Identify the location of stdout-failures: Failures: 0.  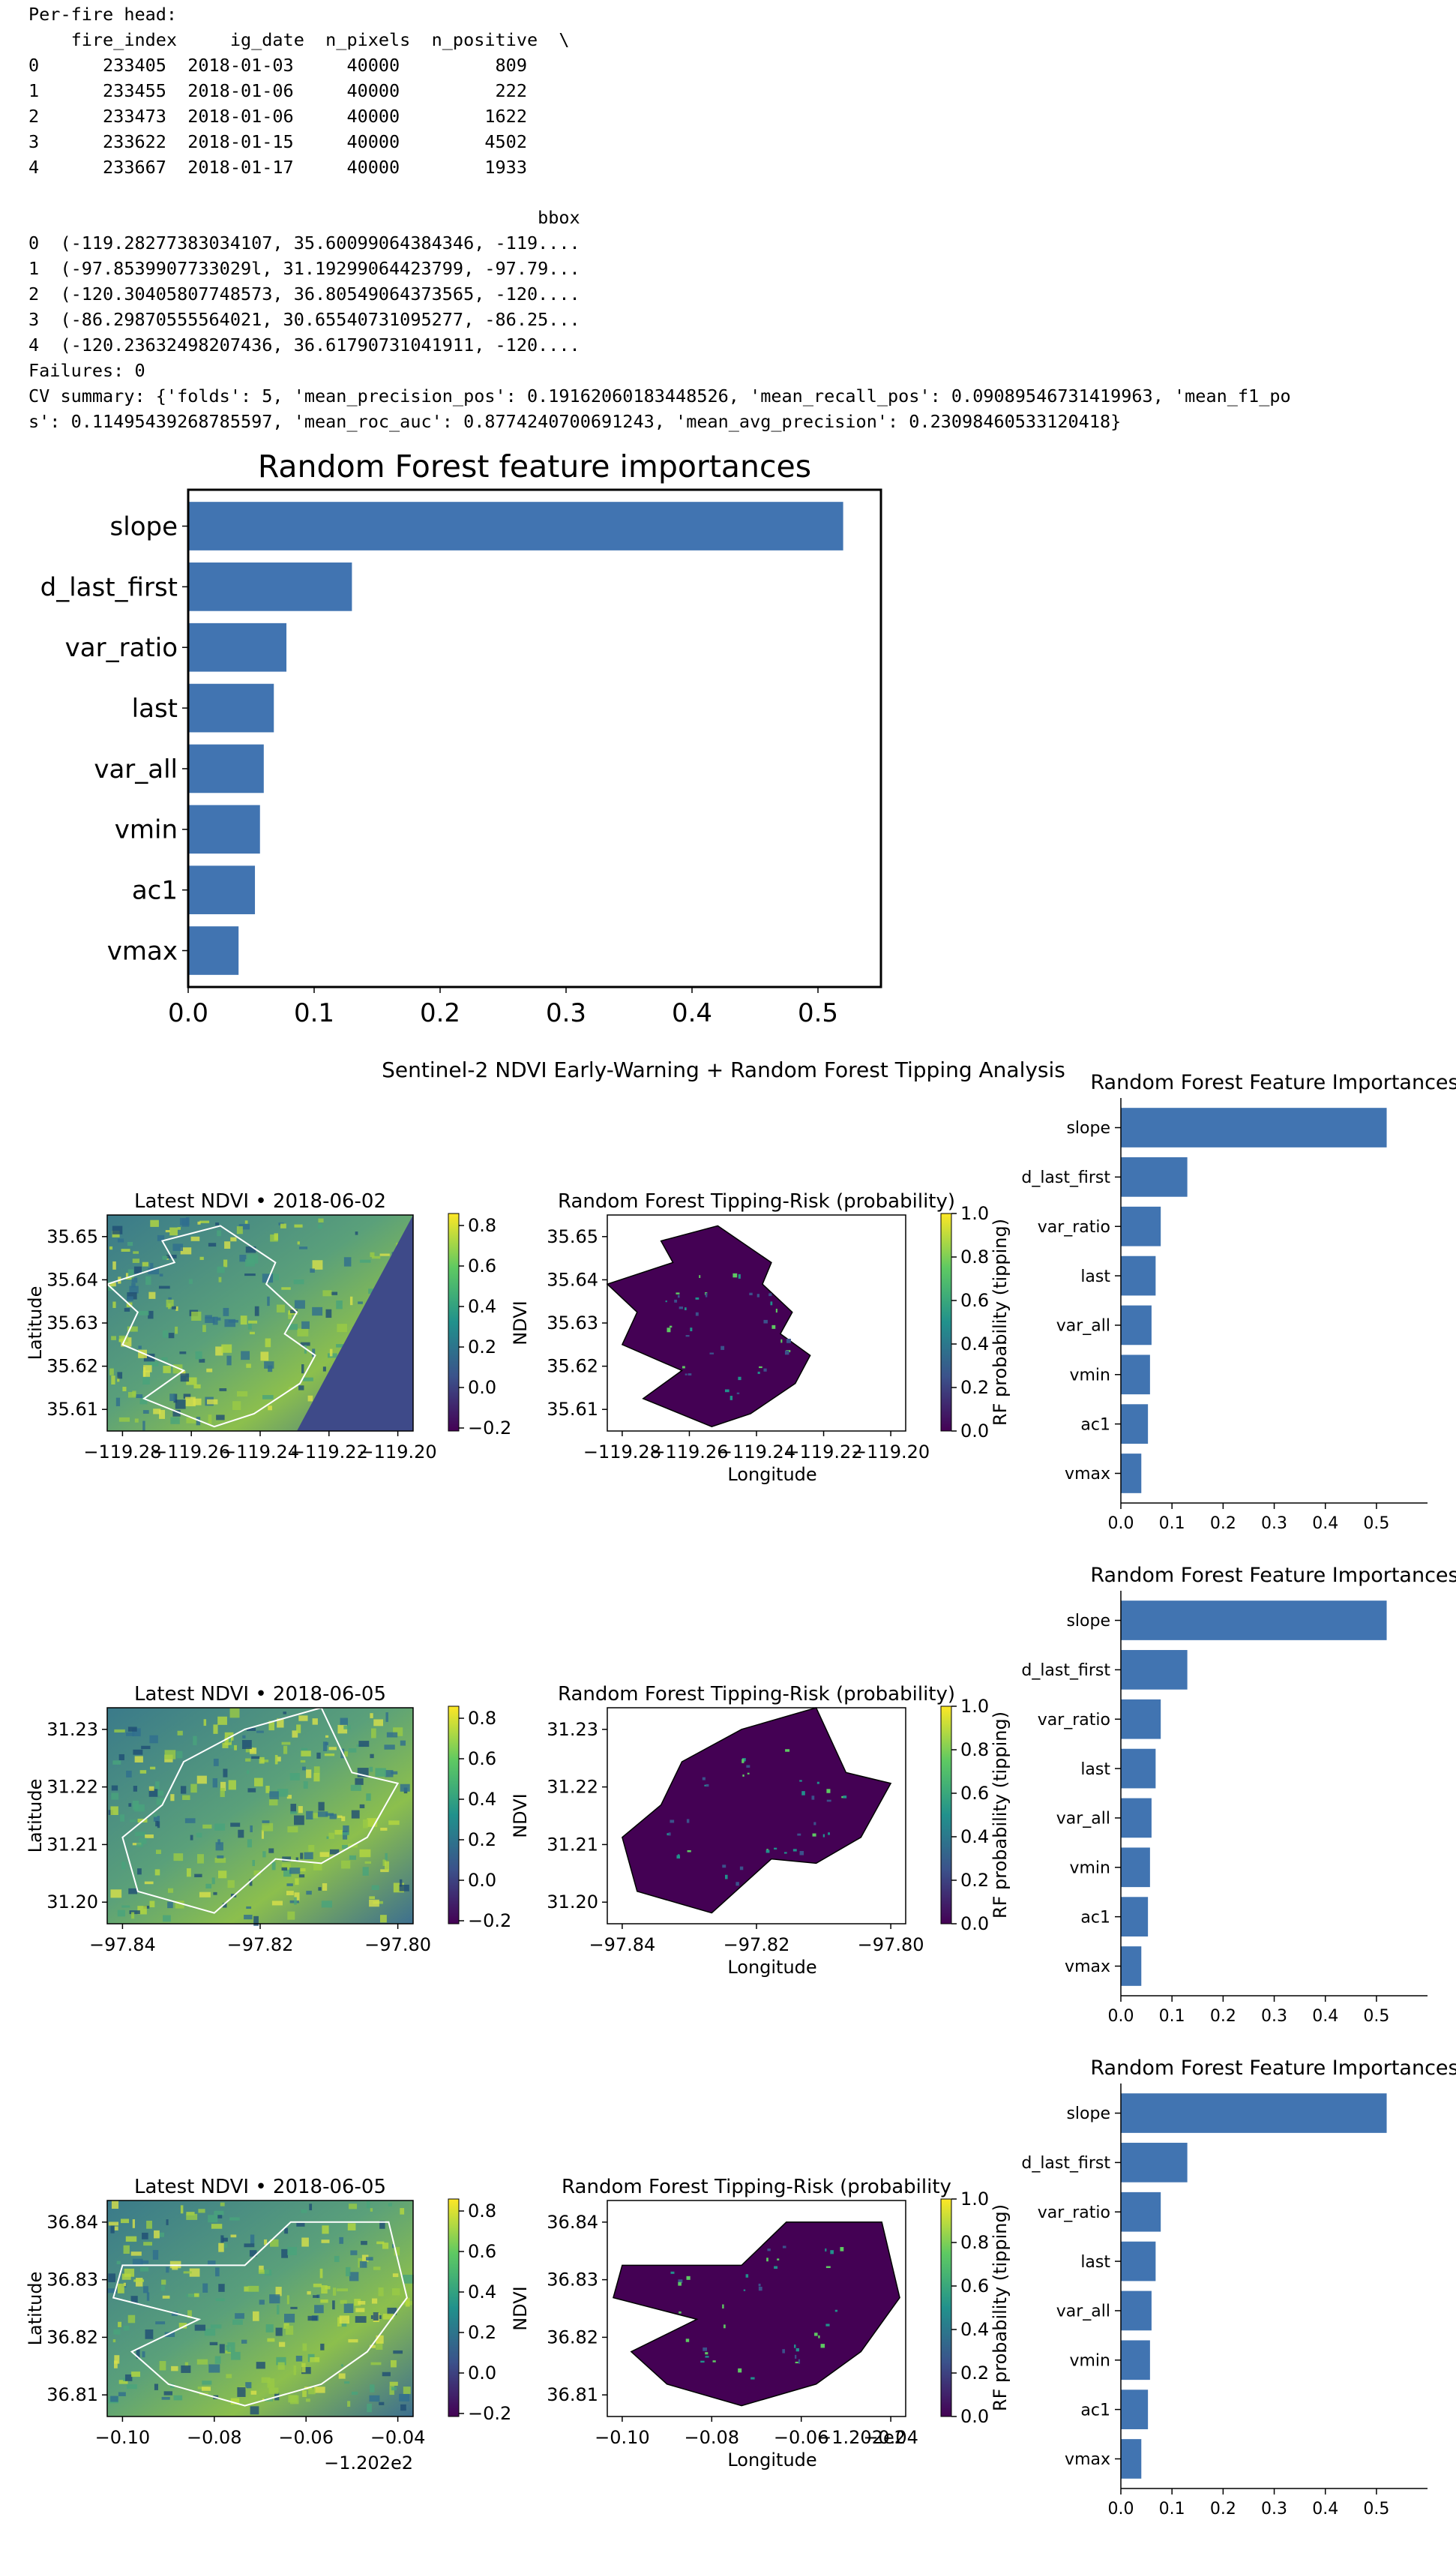
(86, 370).